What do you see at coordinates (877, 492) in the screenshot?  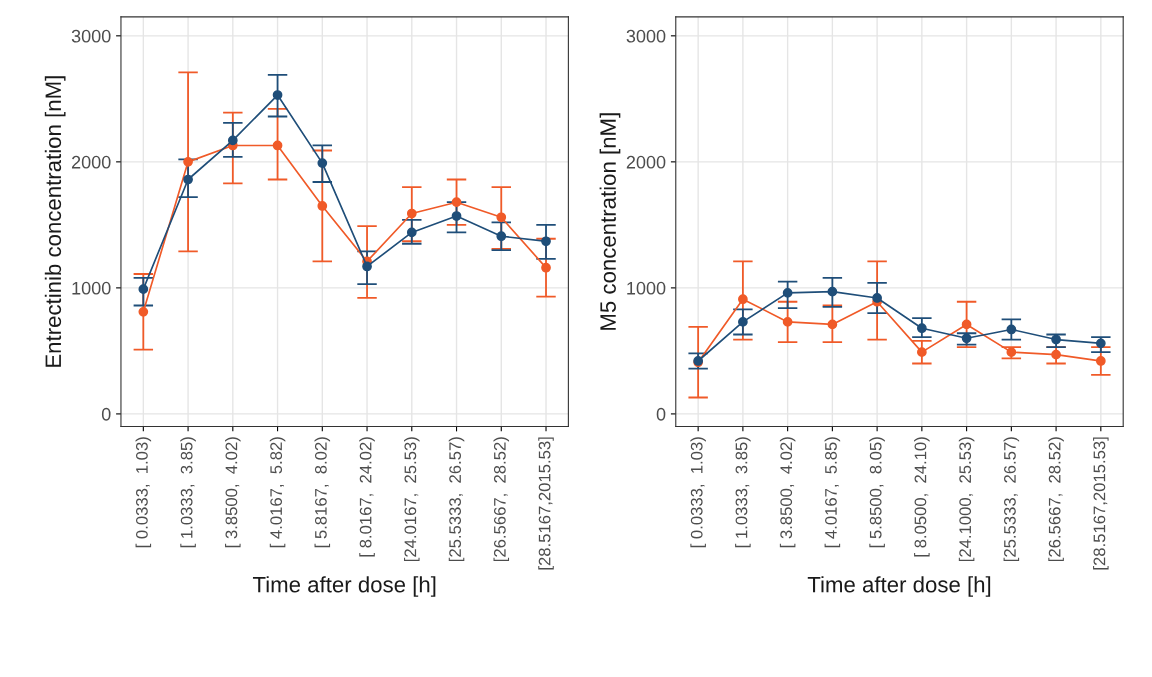 I see `x-tick-label: [ 5.8500, 8.05)` at bounding box center [877, 492].